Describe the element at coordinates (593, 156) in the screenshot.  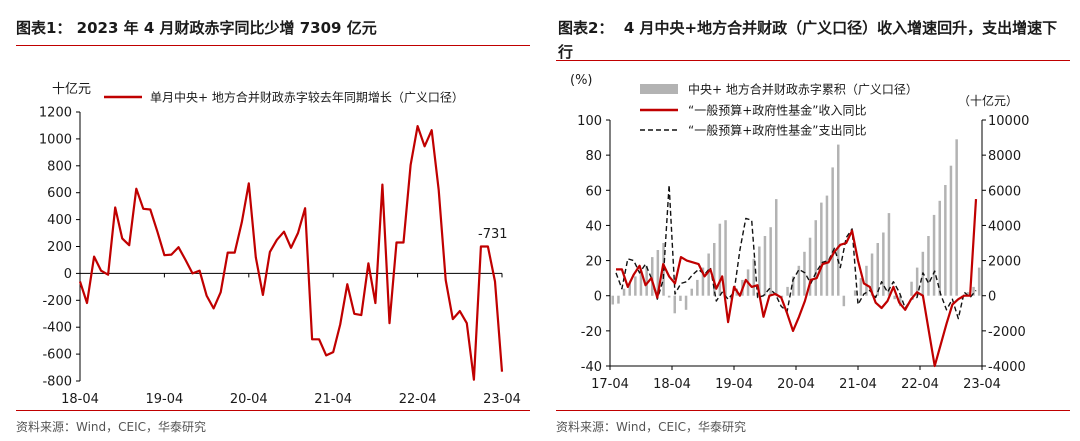
I see `left-y-tick-label: 80` at that location.